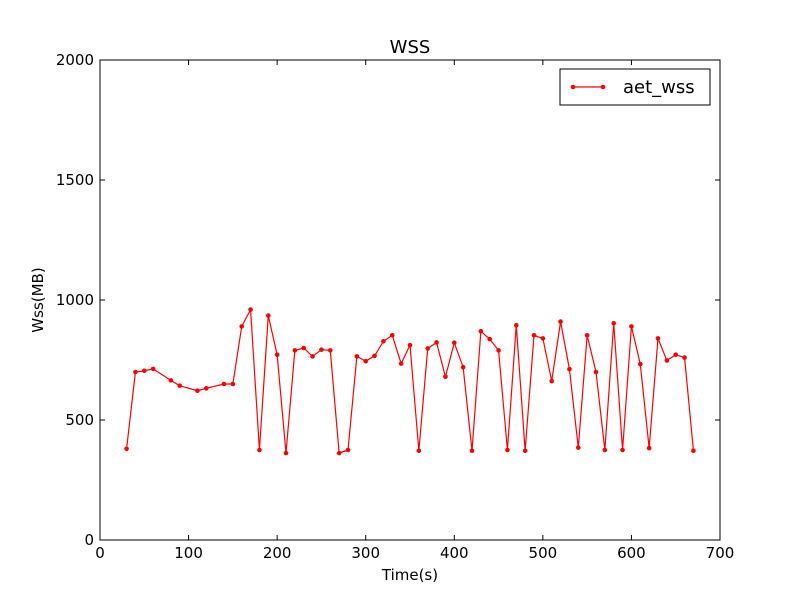  Describe the element at coordinates (89, 540) in the screenshot. I see `y-tick-label: 0` at that location.